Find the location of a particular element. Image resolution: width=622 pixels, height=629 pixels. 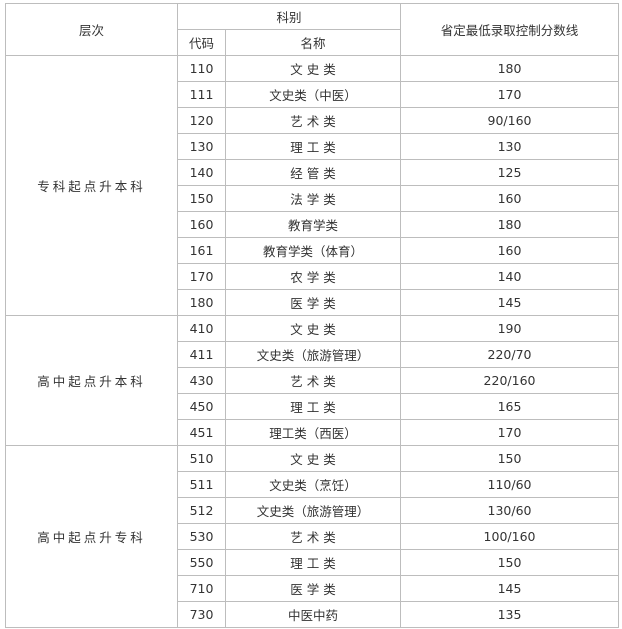

code-cell: 510 is located at coordinates (201, 458).